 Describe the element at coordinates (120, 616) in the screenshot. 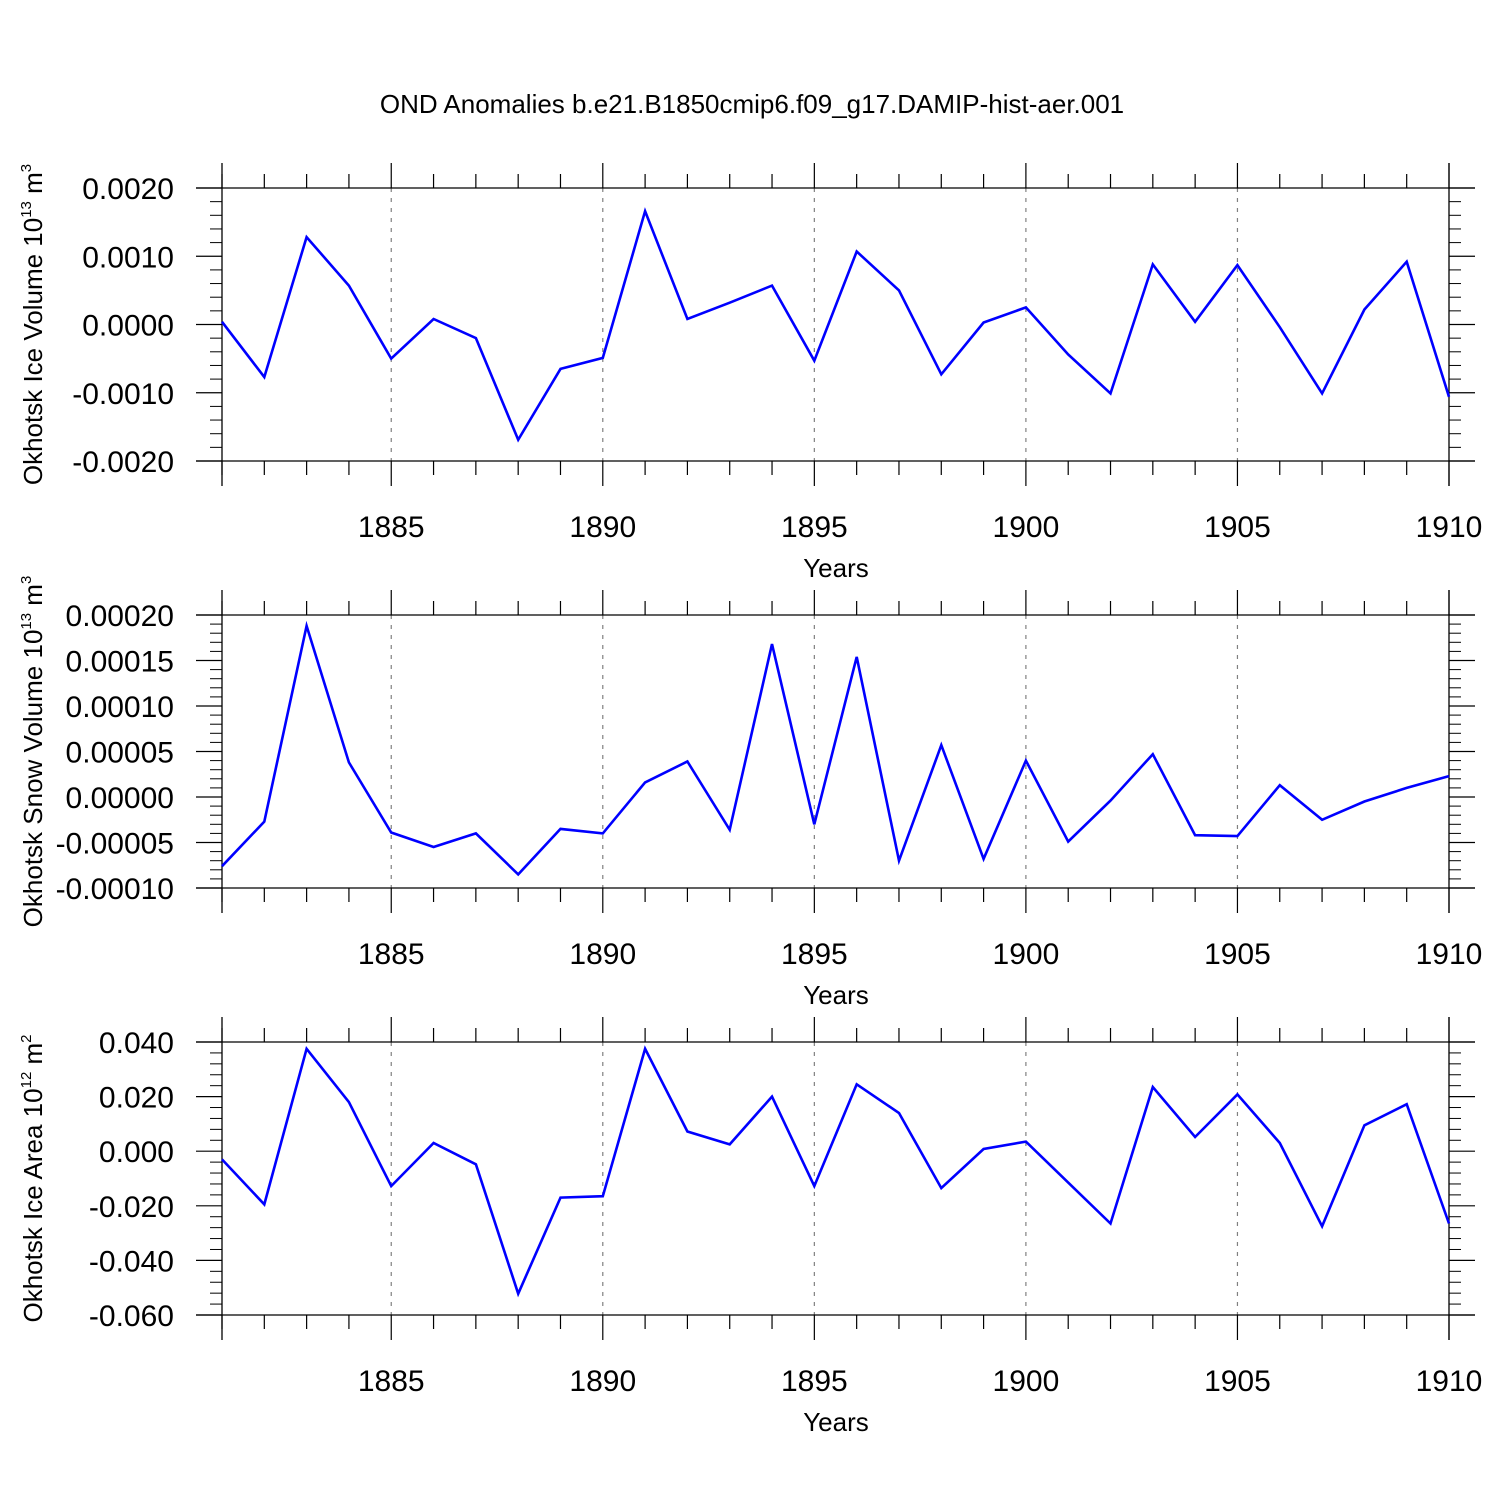

I see `y-tick-label: 0.00020` at that location.